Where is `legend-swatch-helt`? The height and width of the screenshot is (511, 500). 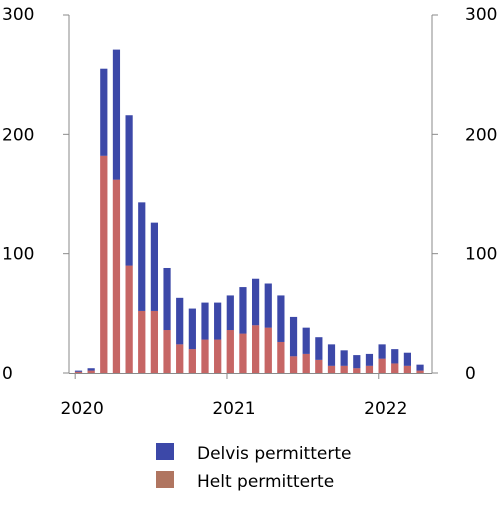
legend-swatch-helt is located at coordinates (165, 479).